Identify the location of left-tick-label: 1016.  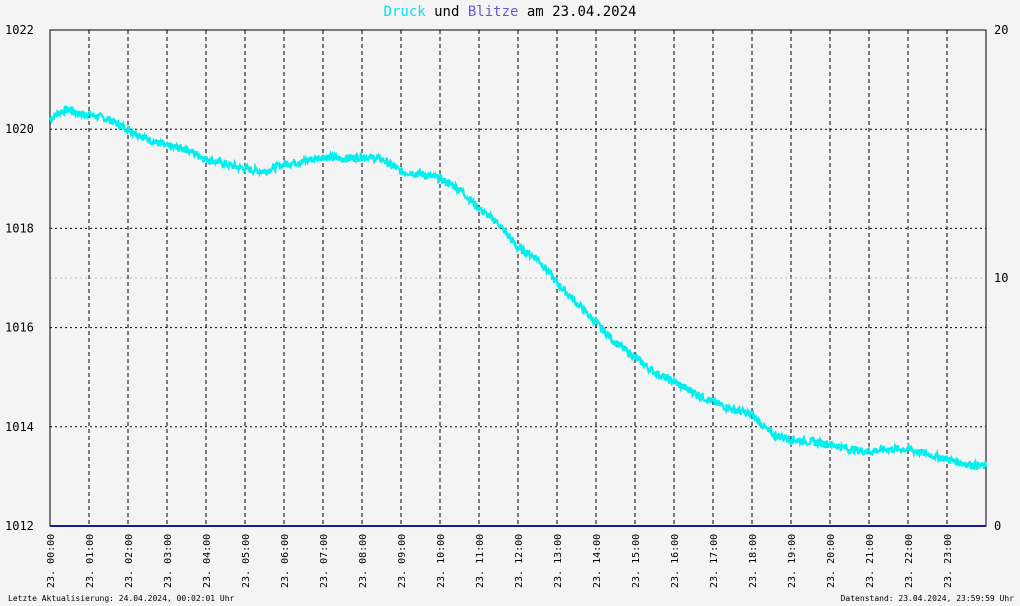
(19, 328).